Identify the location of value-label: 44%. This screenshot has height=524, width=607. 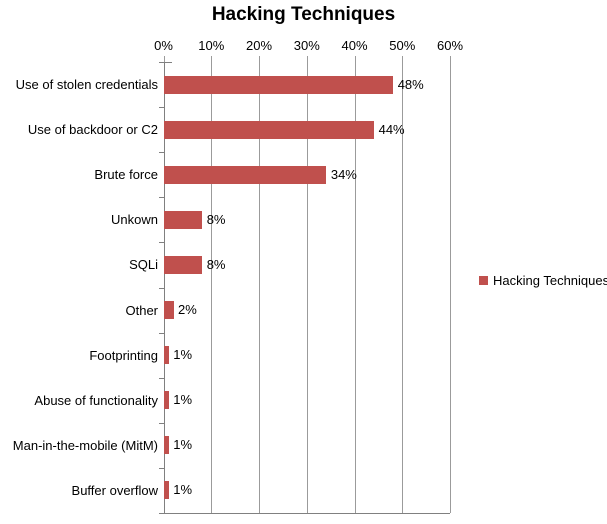
(391, 129).